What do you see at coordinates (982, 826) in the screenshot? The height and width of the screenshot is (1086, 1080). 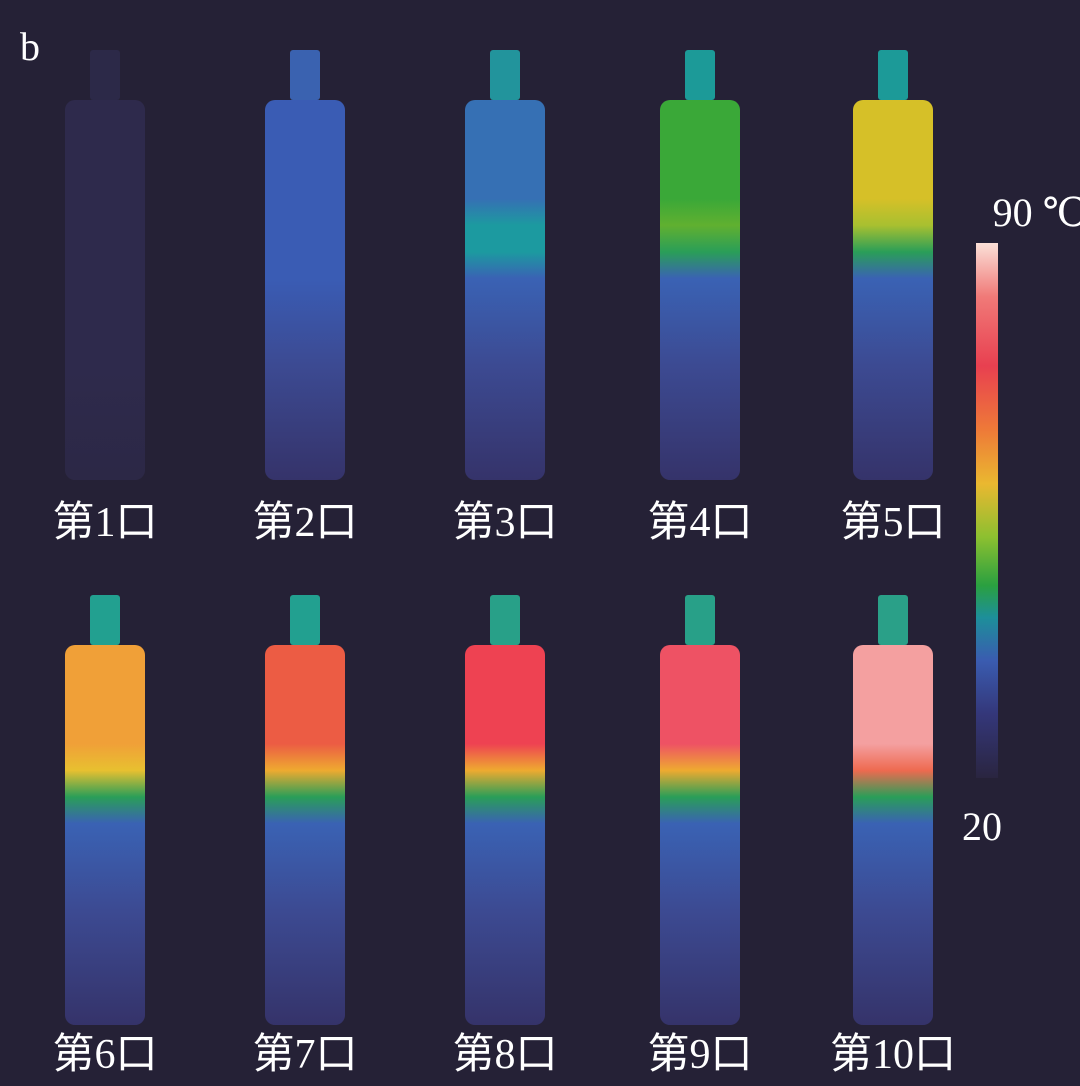 I see `colorbar-min-label: 20` at bounding box center [982, 826].